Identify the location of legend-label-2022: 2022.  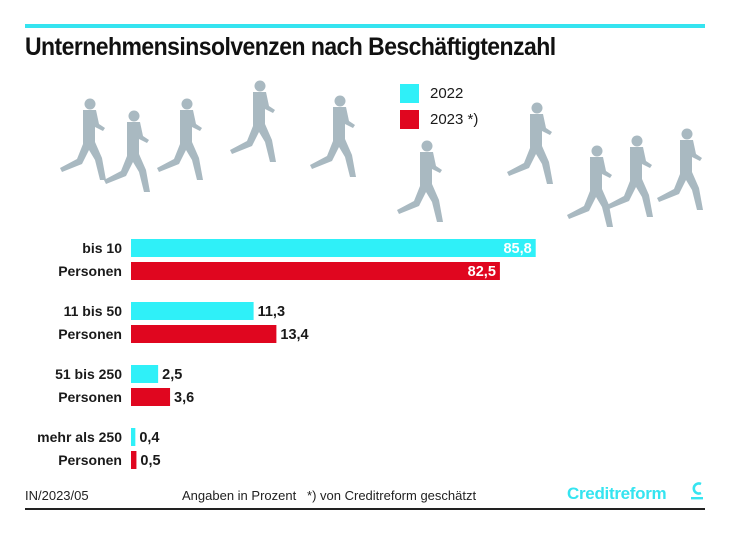
(447, 93).